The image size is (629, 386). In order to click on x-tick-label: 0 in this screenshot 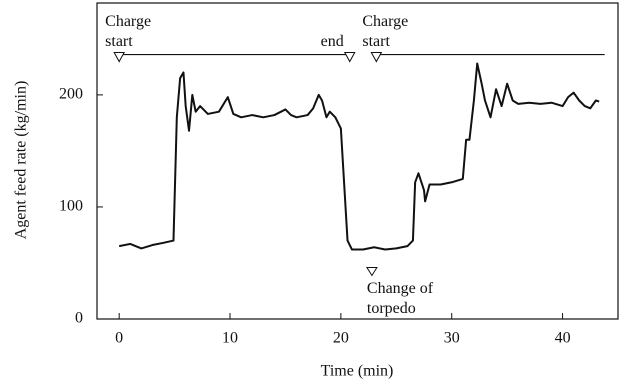, I will do `click(119, 338)`.